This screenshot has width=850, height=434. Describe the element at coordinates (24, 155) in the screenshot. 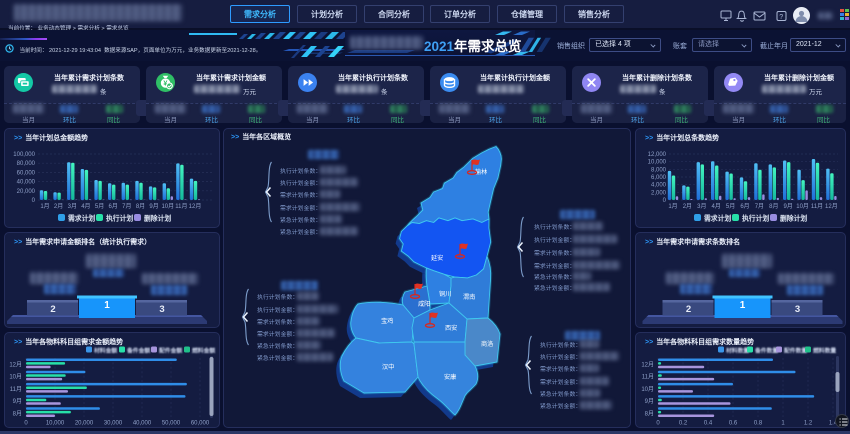

I see `svg-text: 100,000` at that location.